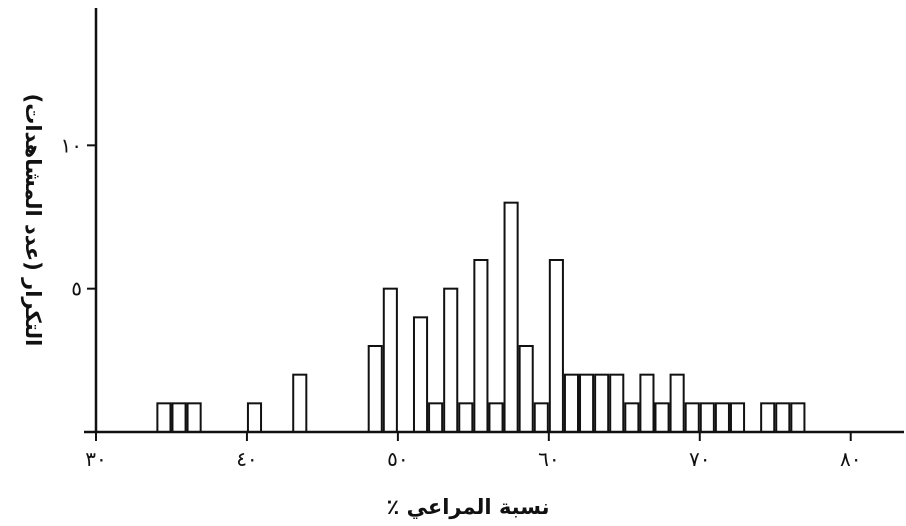 This screenshot has height=526, width=906. Describe the element at coordinates (71, 145) in the screenshot. I see `y-tick-label: ١٠` at that location.